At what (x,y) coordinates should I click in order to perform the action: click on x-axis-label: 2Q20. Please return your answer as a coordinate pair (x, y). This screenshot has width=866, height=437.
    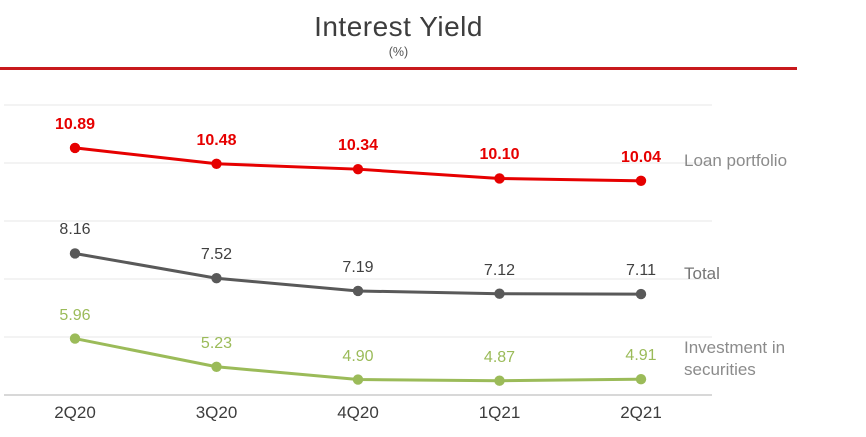
    Looking at the image, I should click on (75, 412).